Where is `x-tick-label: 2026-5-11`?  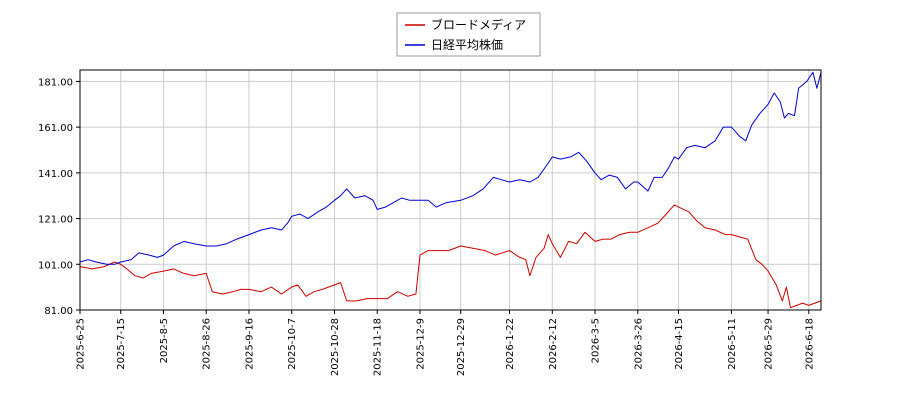
x-tick-label: 2026-5-11 is located at coordinates (732, 344).